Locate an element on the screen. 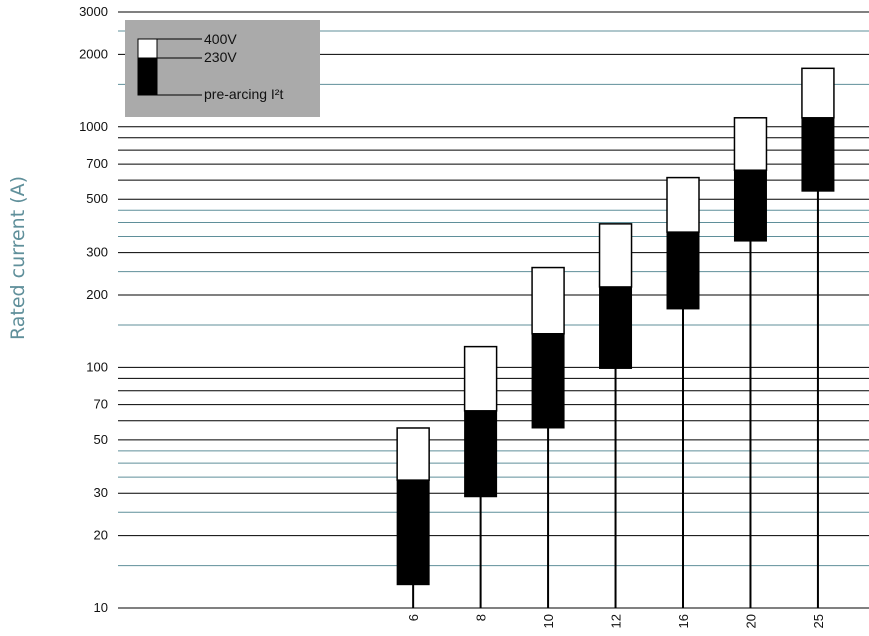  x-tick-label: 10 is located at coordinates (548, 621).